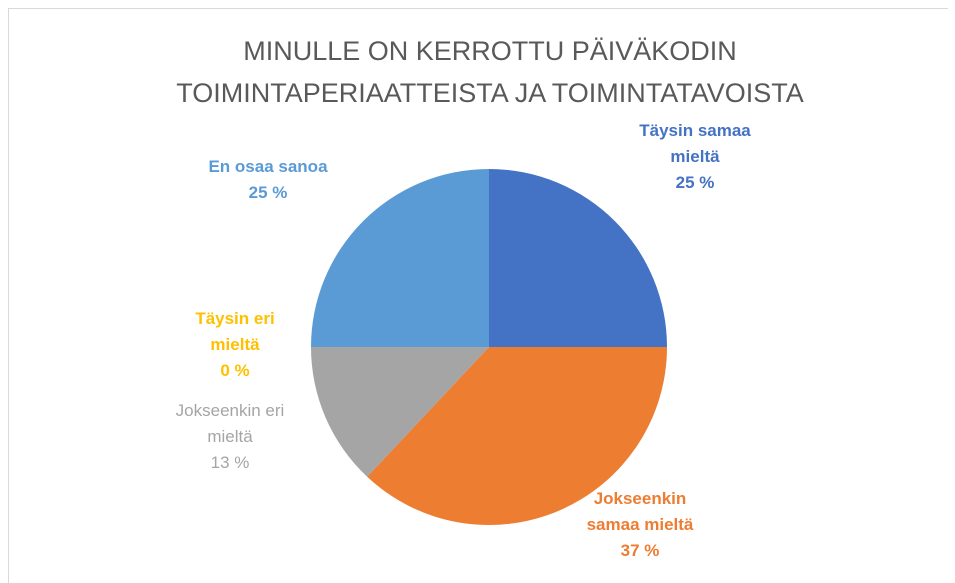 The height and width of the screenshot is (583, 955). What do you see at coordinates (235, 331) in the screenshot?
I see `category-label: Täysin eri mieltä` at bounding box center [235, 331].